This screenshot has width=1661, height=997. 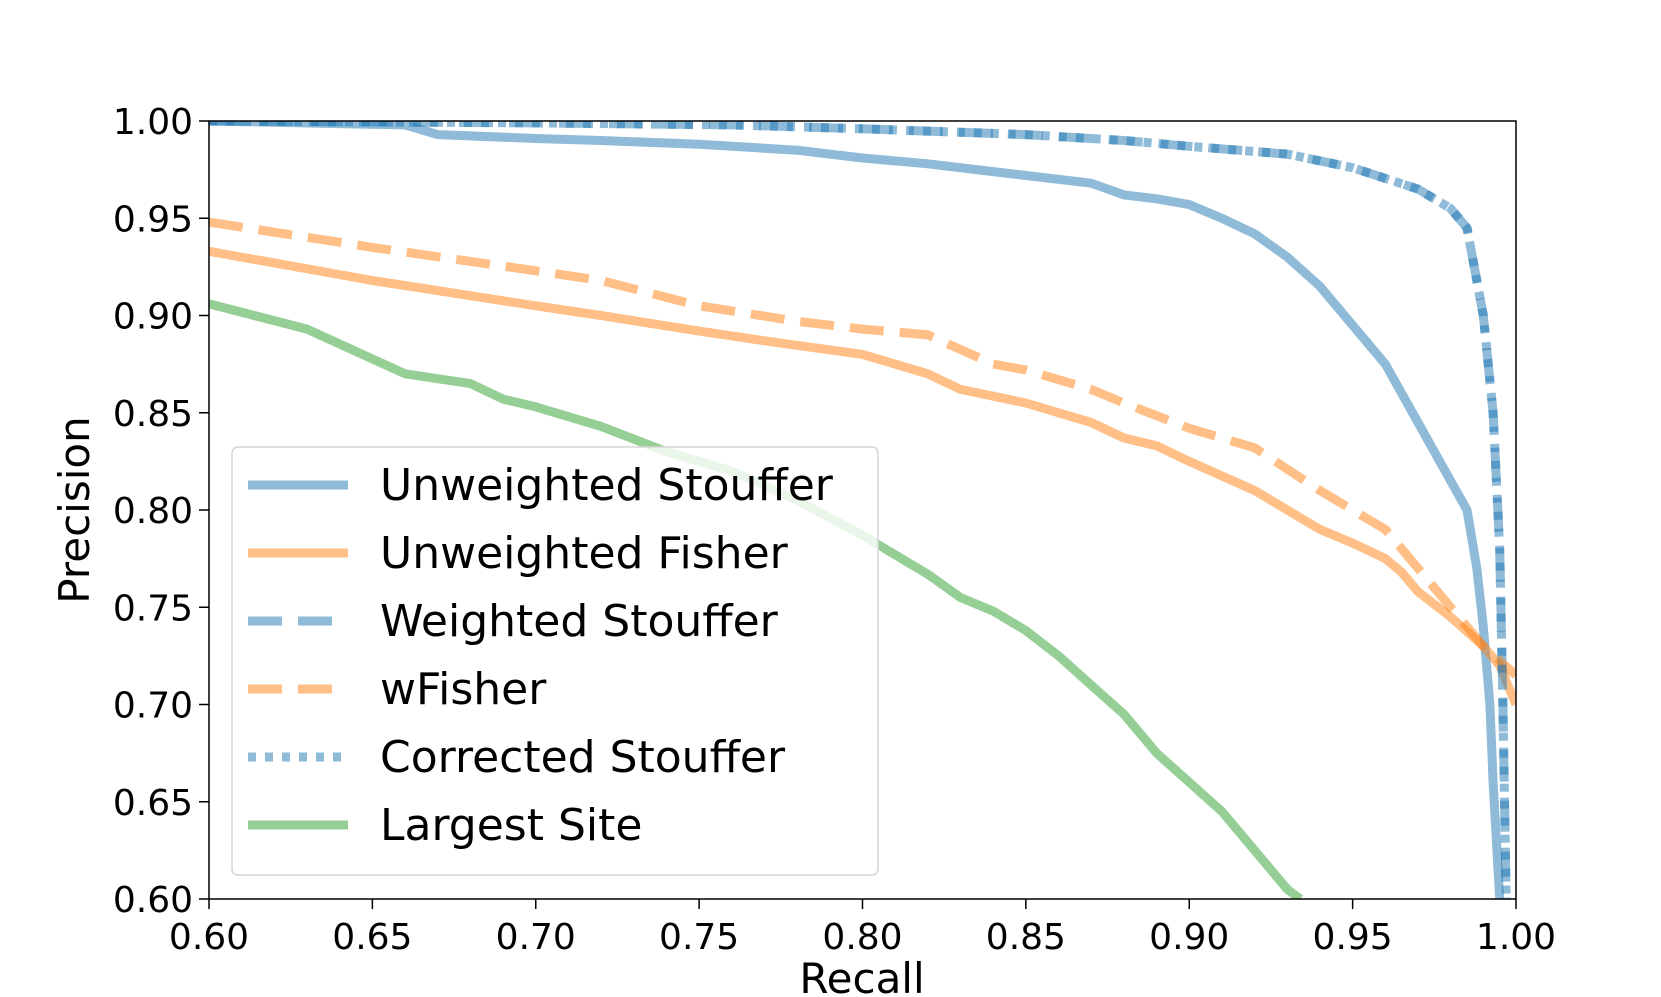 What do you see at coordinates (153, 900) in the screenshot?
I see `y-tick-label: 0.60` at bounding box center [153, 900].